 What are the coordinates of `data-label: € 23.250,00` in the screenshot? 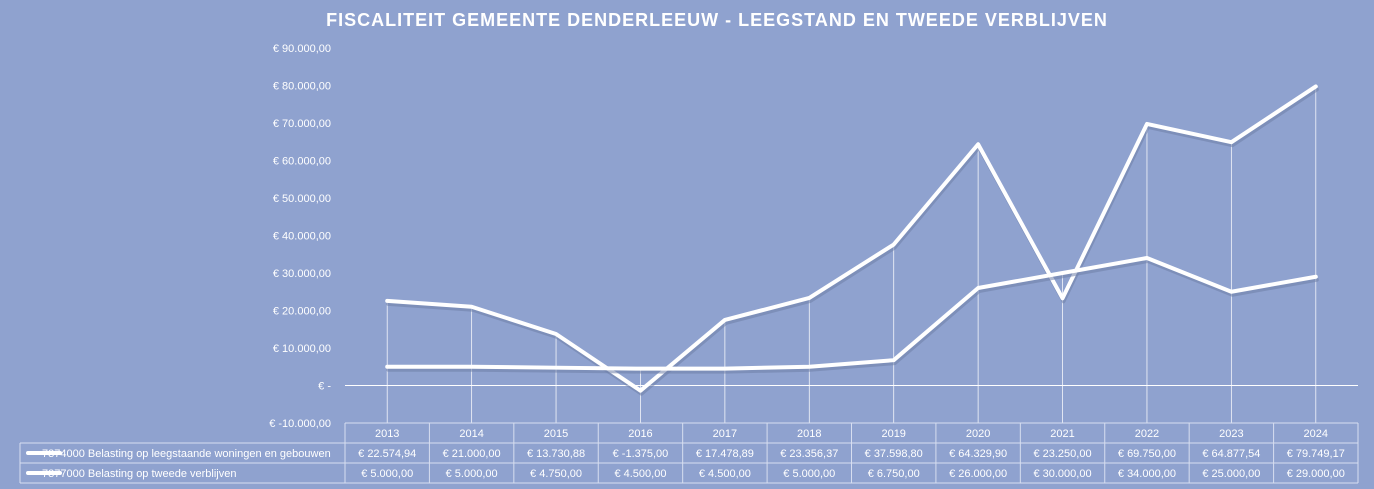 It's located at (1062, 454).